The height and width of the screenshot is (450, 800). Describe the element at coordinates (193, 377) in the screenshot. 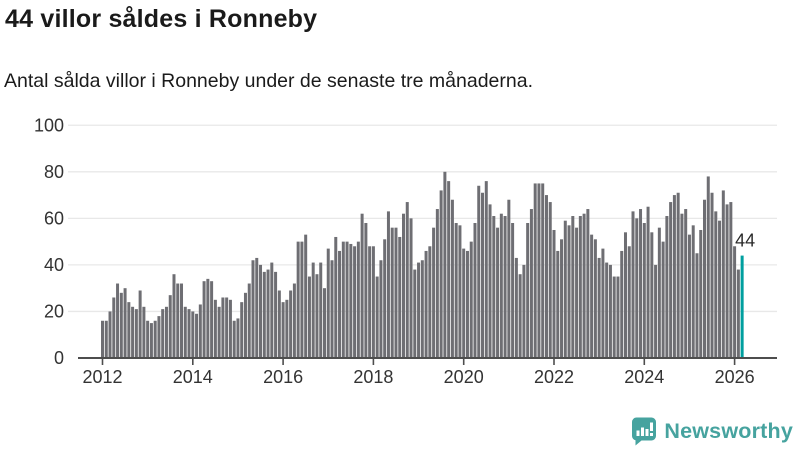

I see `x-tick-label: 2014` at that location.